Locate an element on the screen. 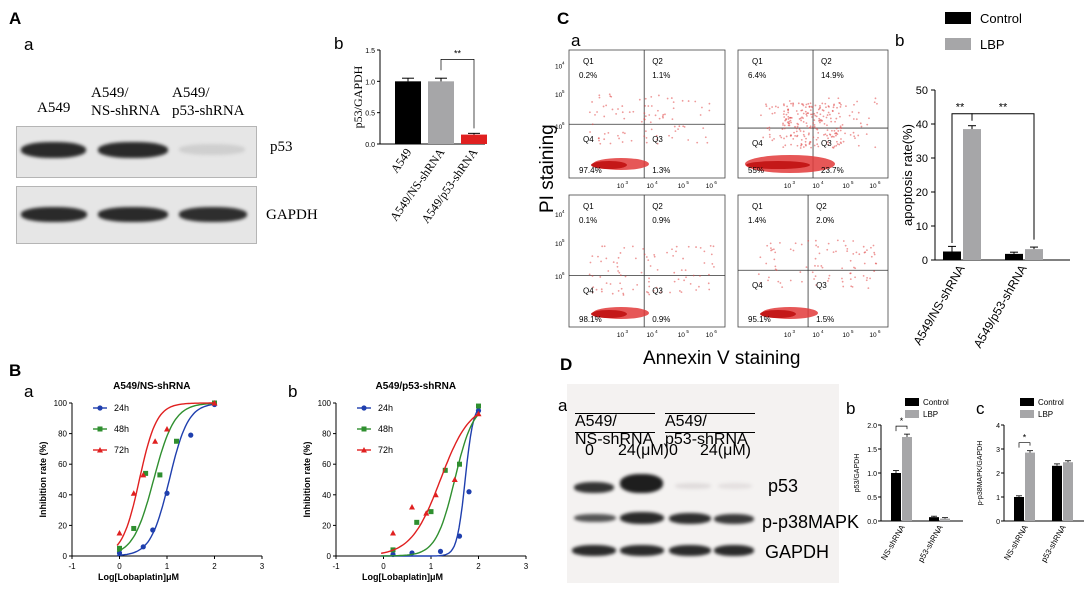  flow-xtick-exp: 4 is located at coordinates (656, 182).